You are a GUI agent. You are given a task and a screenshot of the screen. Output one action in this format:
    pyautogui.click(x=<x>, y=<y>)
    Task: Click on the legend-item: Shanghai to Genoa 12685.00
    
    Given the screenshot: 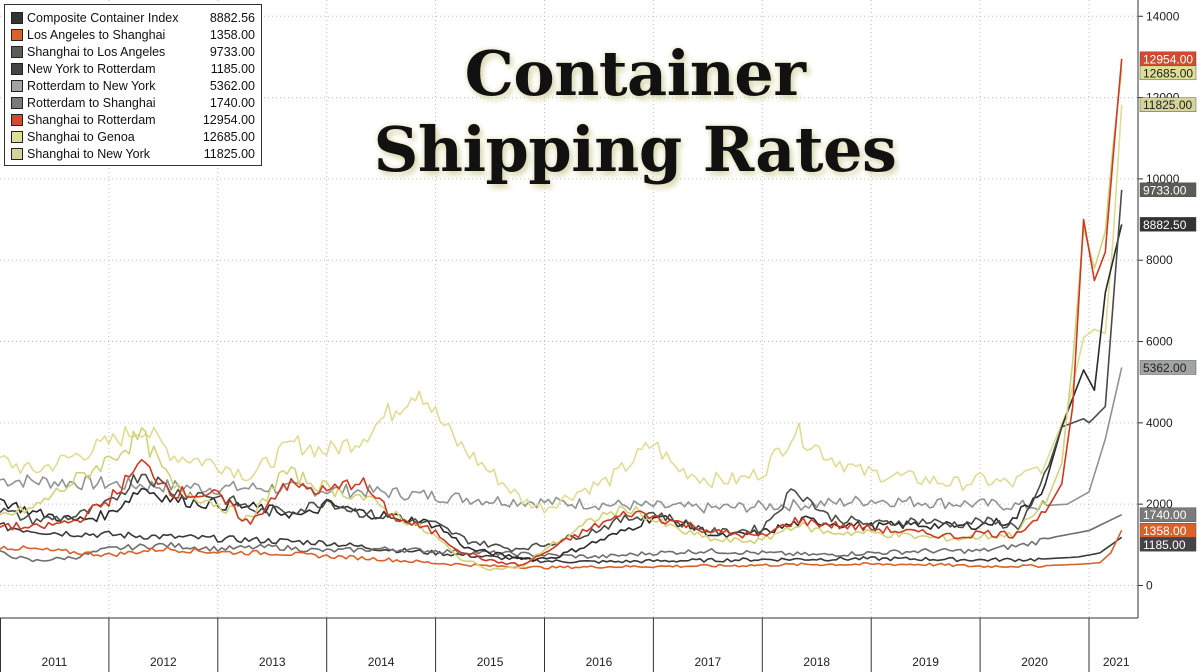 What is the action you would take?
    pyautogui.click(x=133, y=136)
    